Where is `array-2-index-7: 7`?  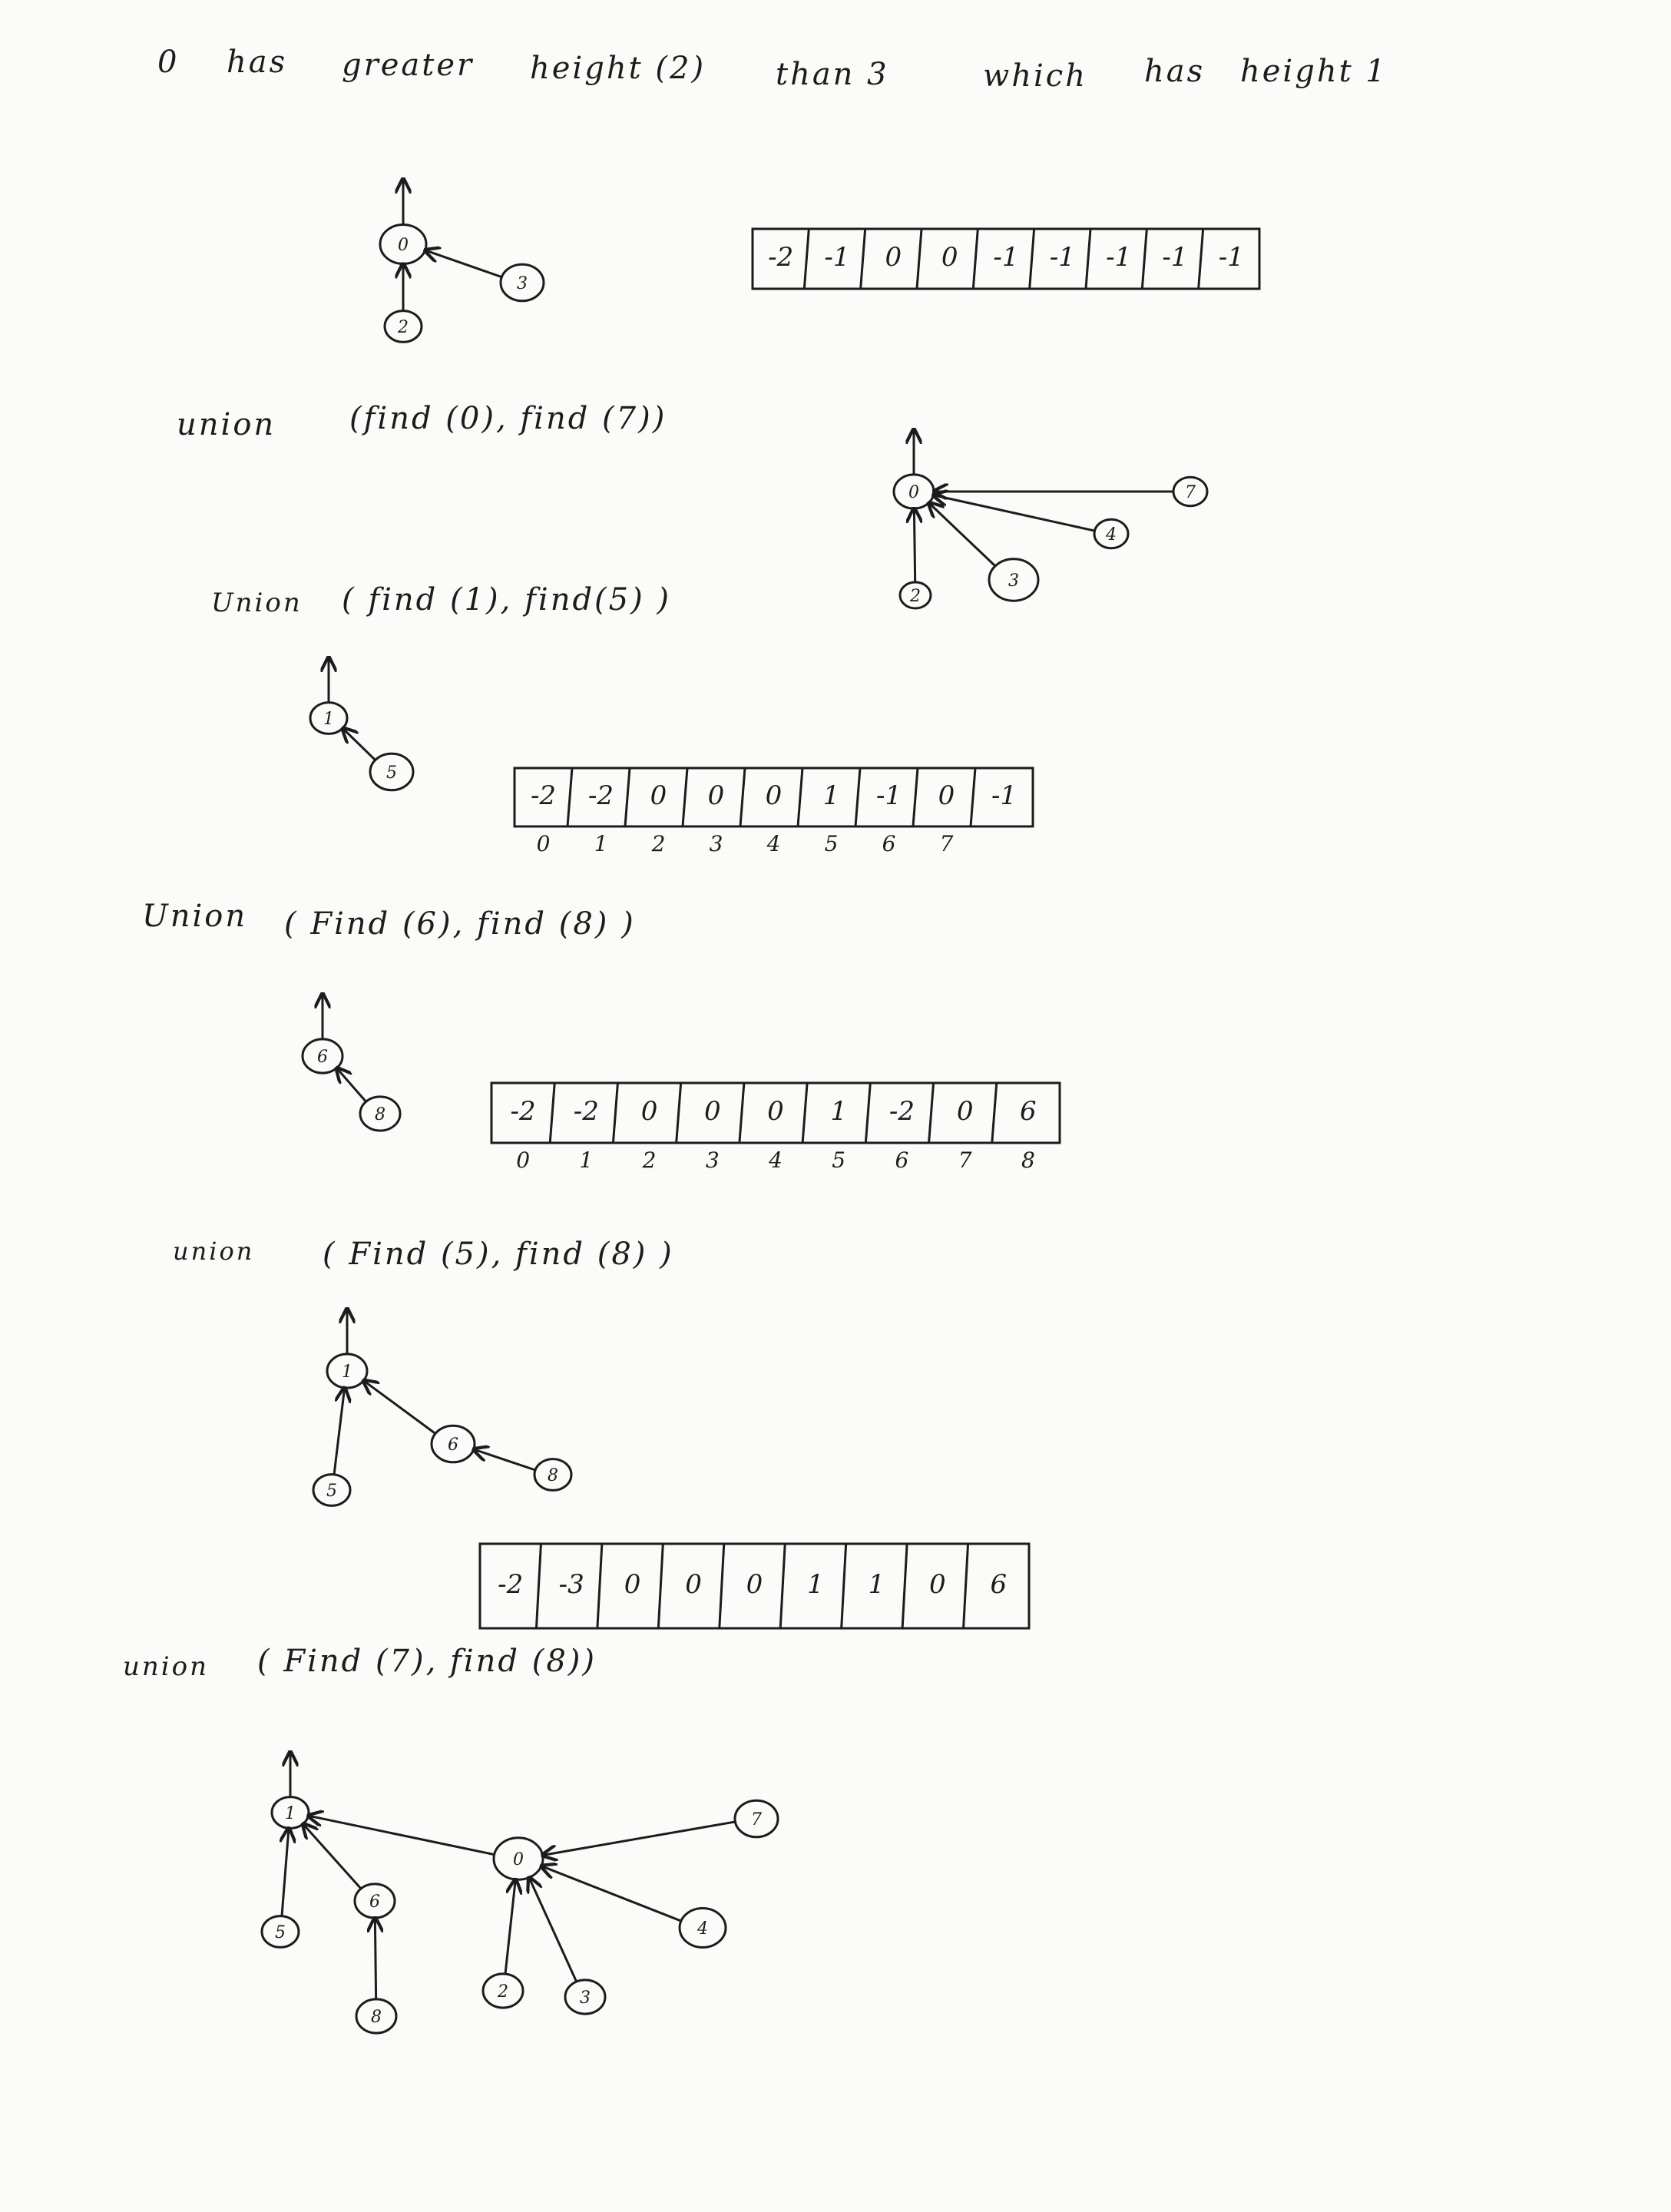 array-2-index-7: 7 is located at coordinates (965, 1160).